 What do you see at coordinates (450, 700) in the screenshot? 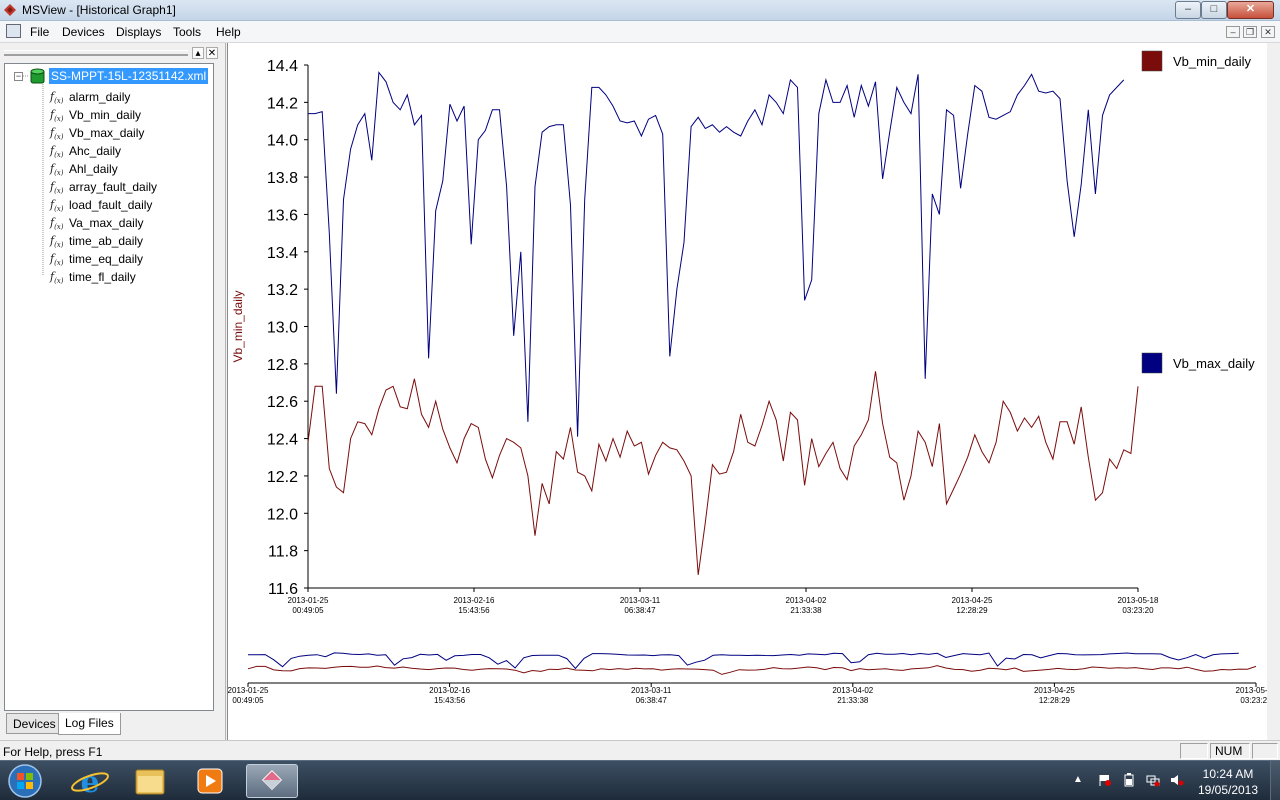
I see `overview-x-tick-label-time: 15:43:56` at bounding box center [450, 700].